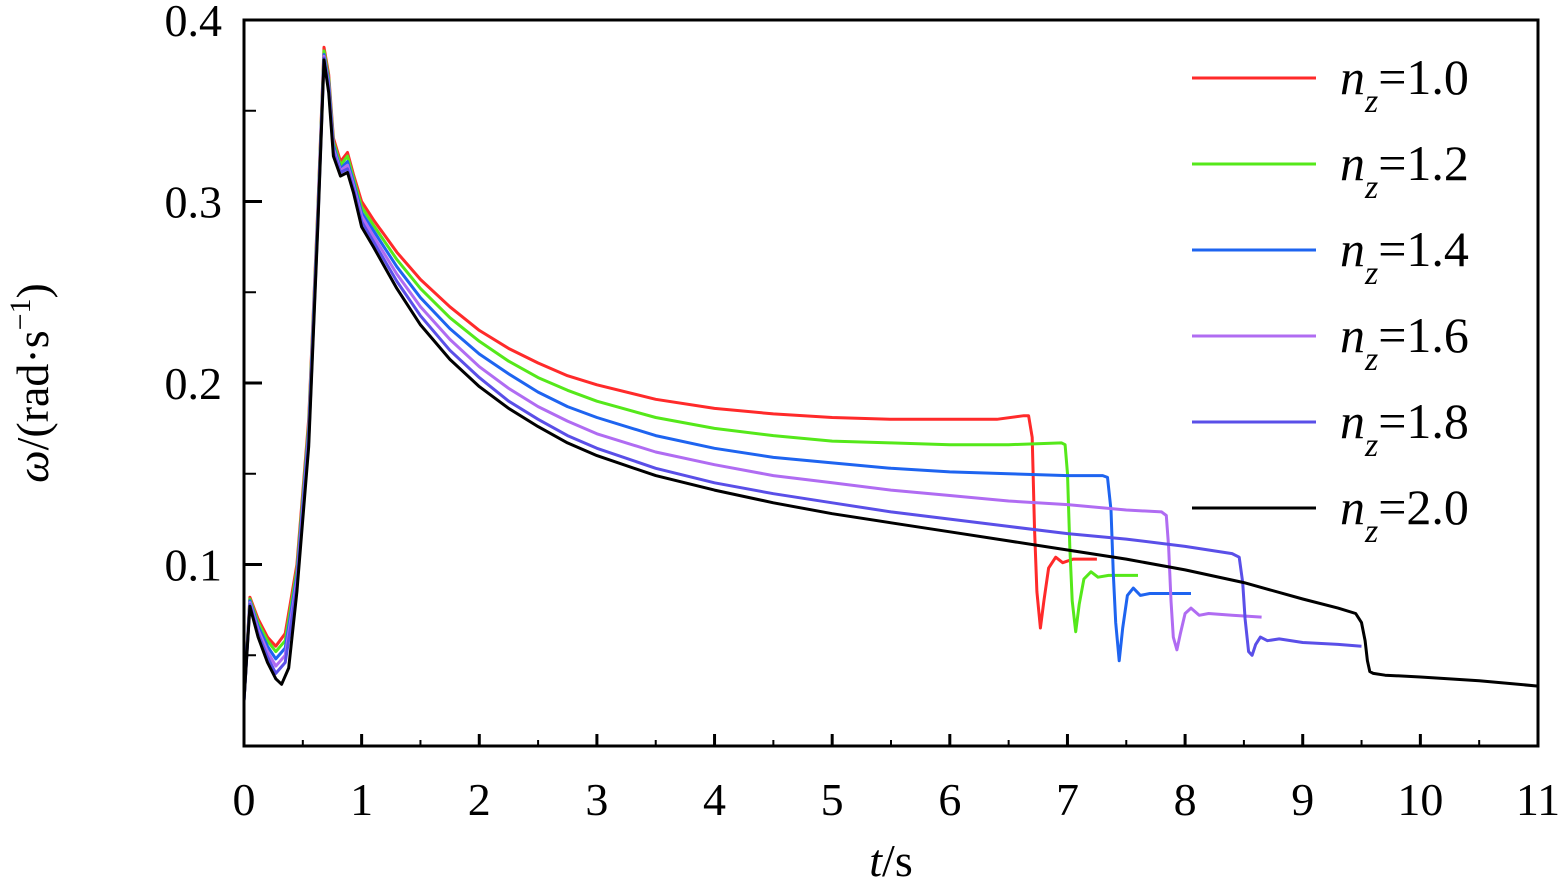 Image resolution: width=1565 pixels, height=884 pixels. I want to click on x-tick-label: 1, so click(361, 799).